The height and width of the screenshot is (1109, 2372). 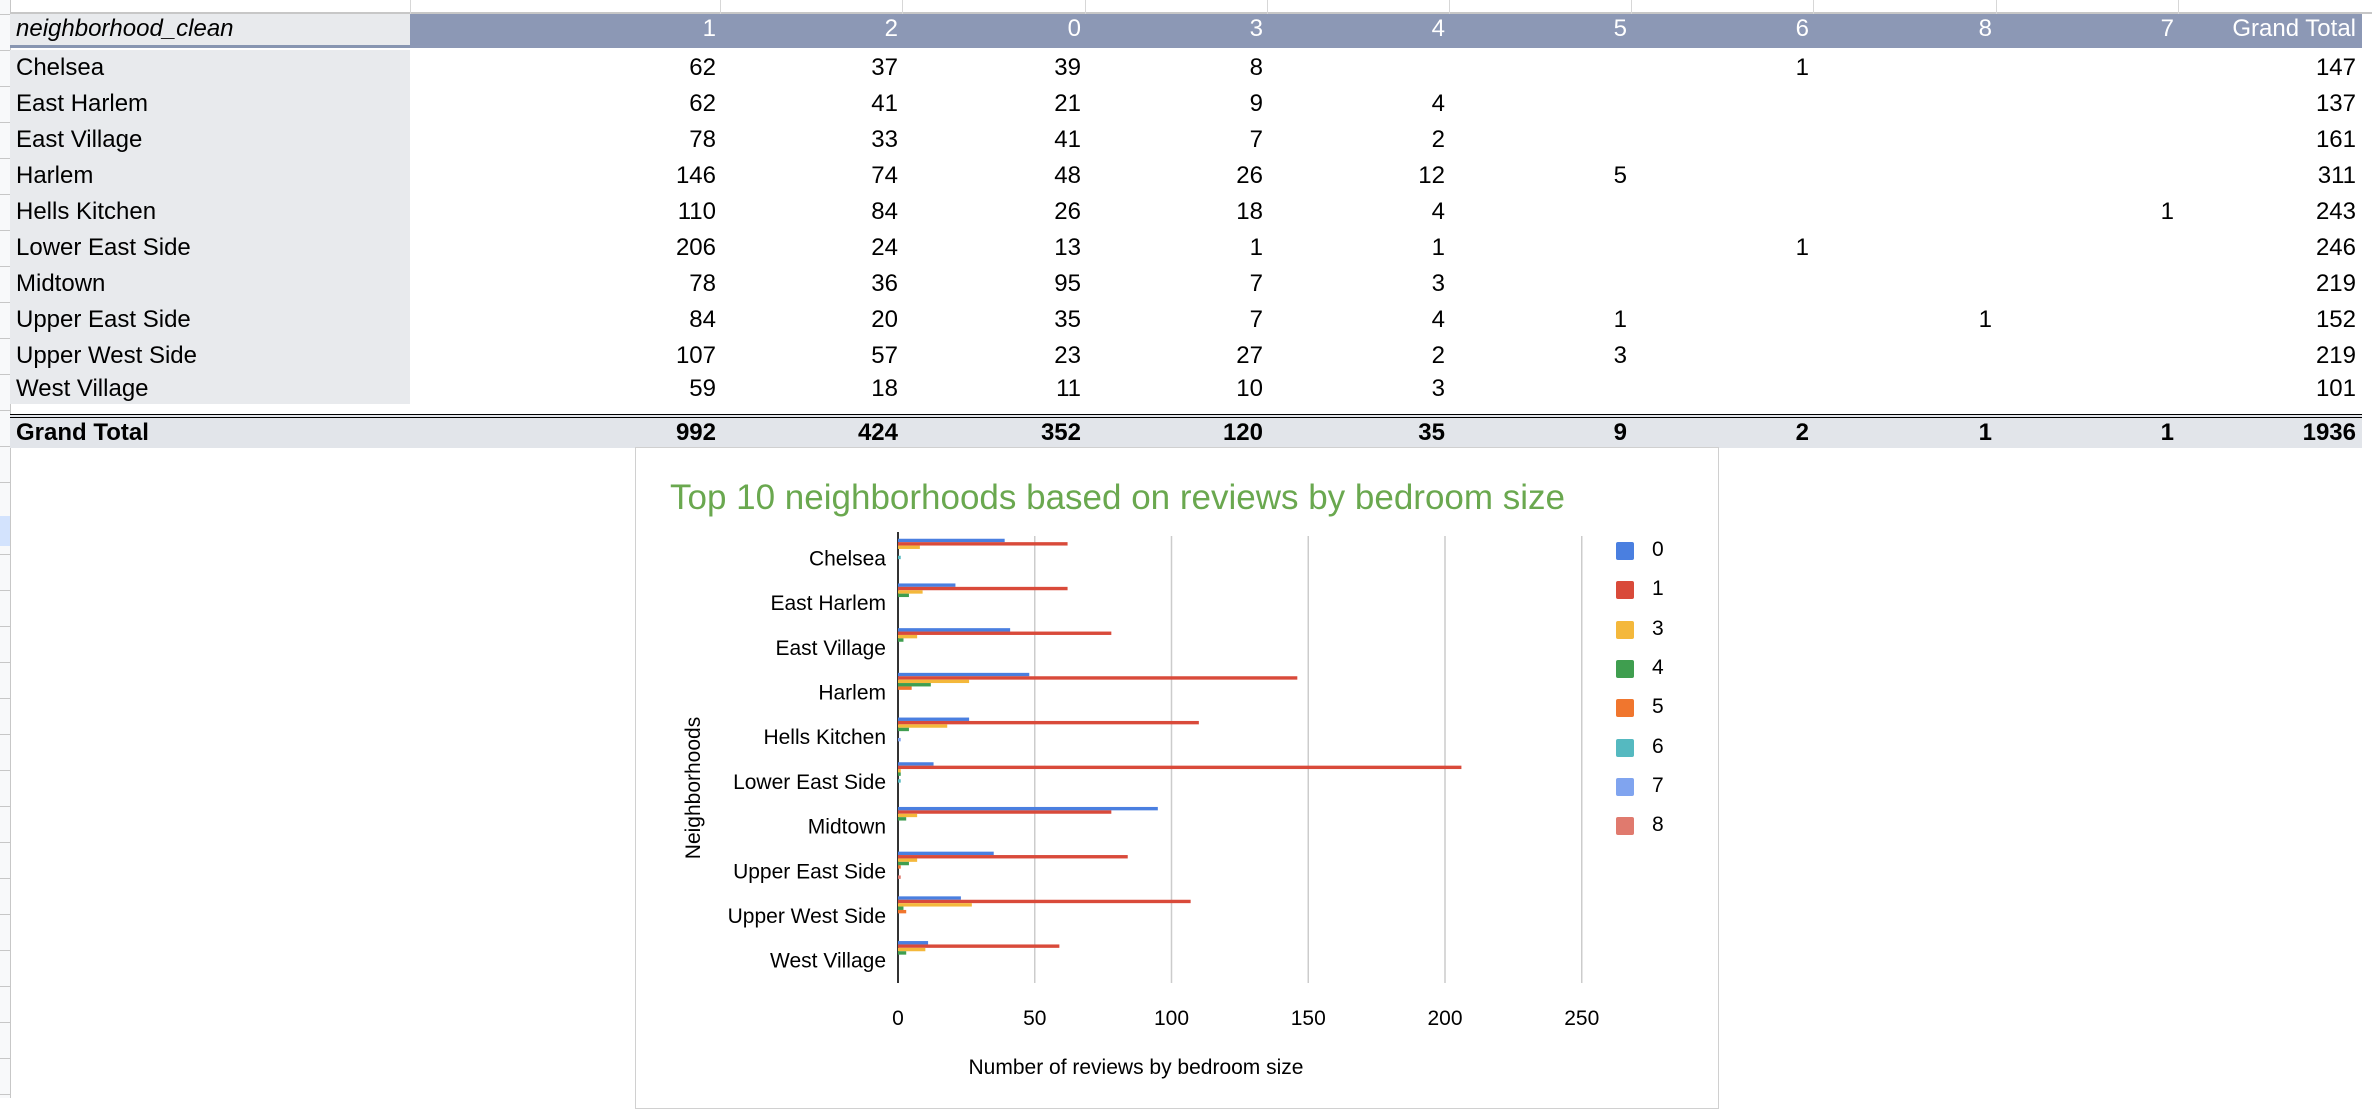 What do you see at coordinates (1431, 175) in the screenshot?
I see `pivot-value-cell: 12` at bounding box center [1431, 175].